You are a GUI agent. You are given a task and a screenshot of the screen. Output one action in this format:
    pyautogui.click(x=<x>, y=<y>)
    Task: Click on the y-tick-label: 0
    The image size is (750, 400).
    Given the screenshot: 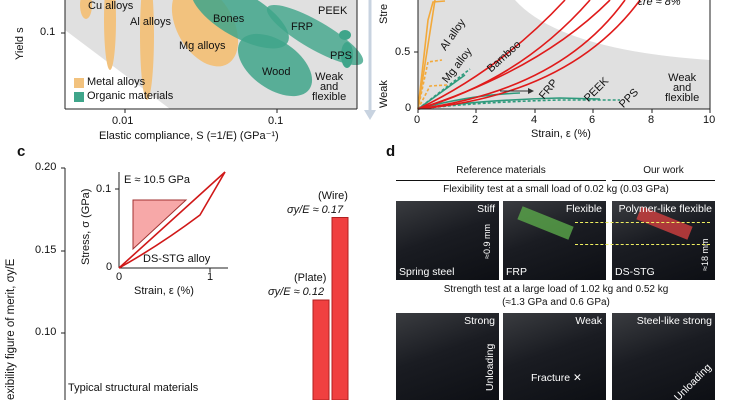 What is the action you would take?
    pyautogui.click(x=408, y=108)
    